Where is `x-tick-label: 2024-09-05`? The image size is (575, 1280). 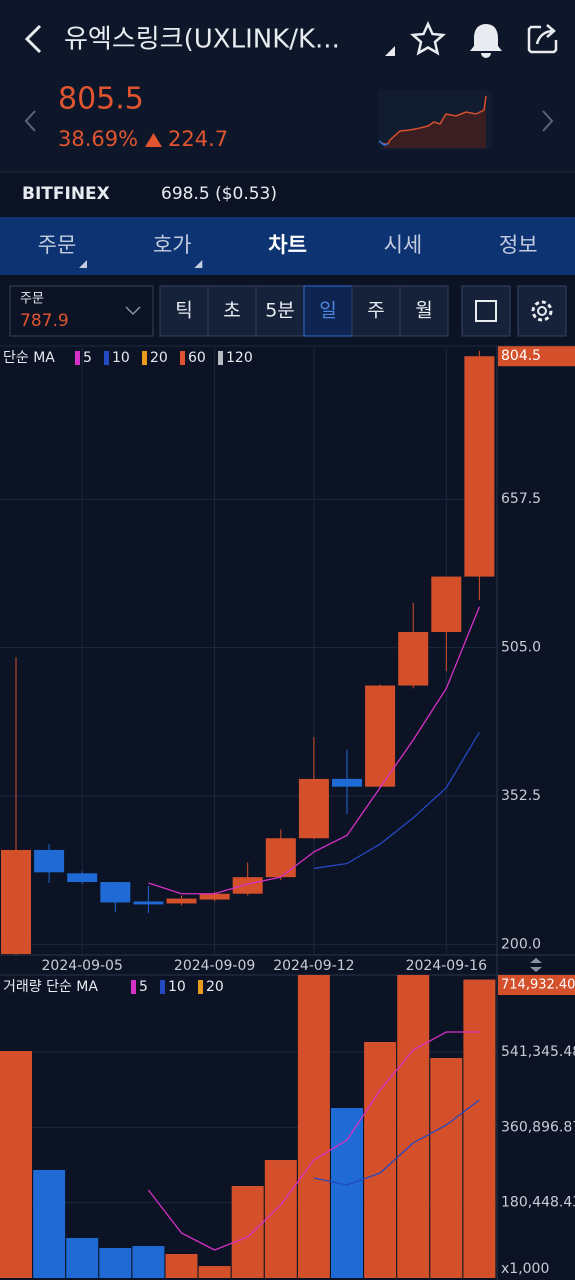
x-tick-label: 2024-09-05 is located at coordinates (82, 966).